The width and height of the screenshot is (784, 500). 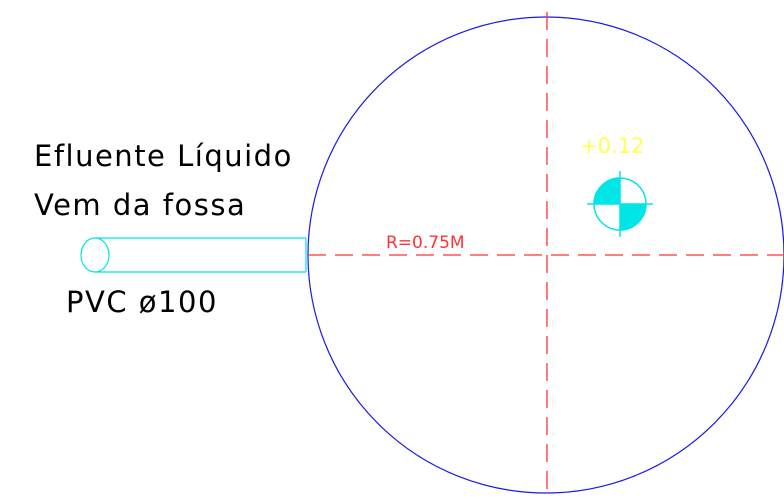 What do you see at coordinates (95, 255) in the screenshot?
I see `circle-end-icon` at bounding box center [95, 255].